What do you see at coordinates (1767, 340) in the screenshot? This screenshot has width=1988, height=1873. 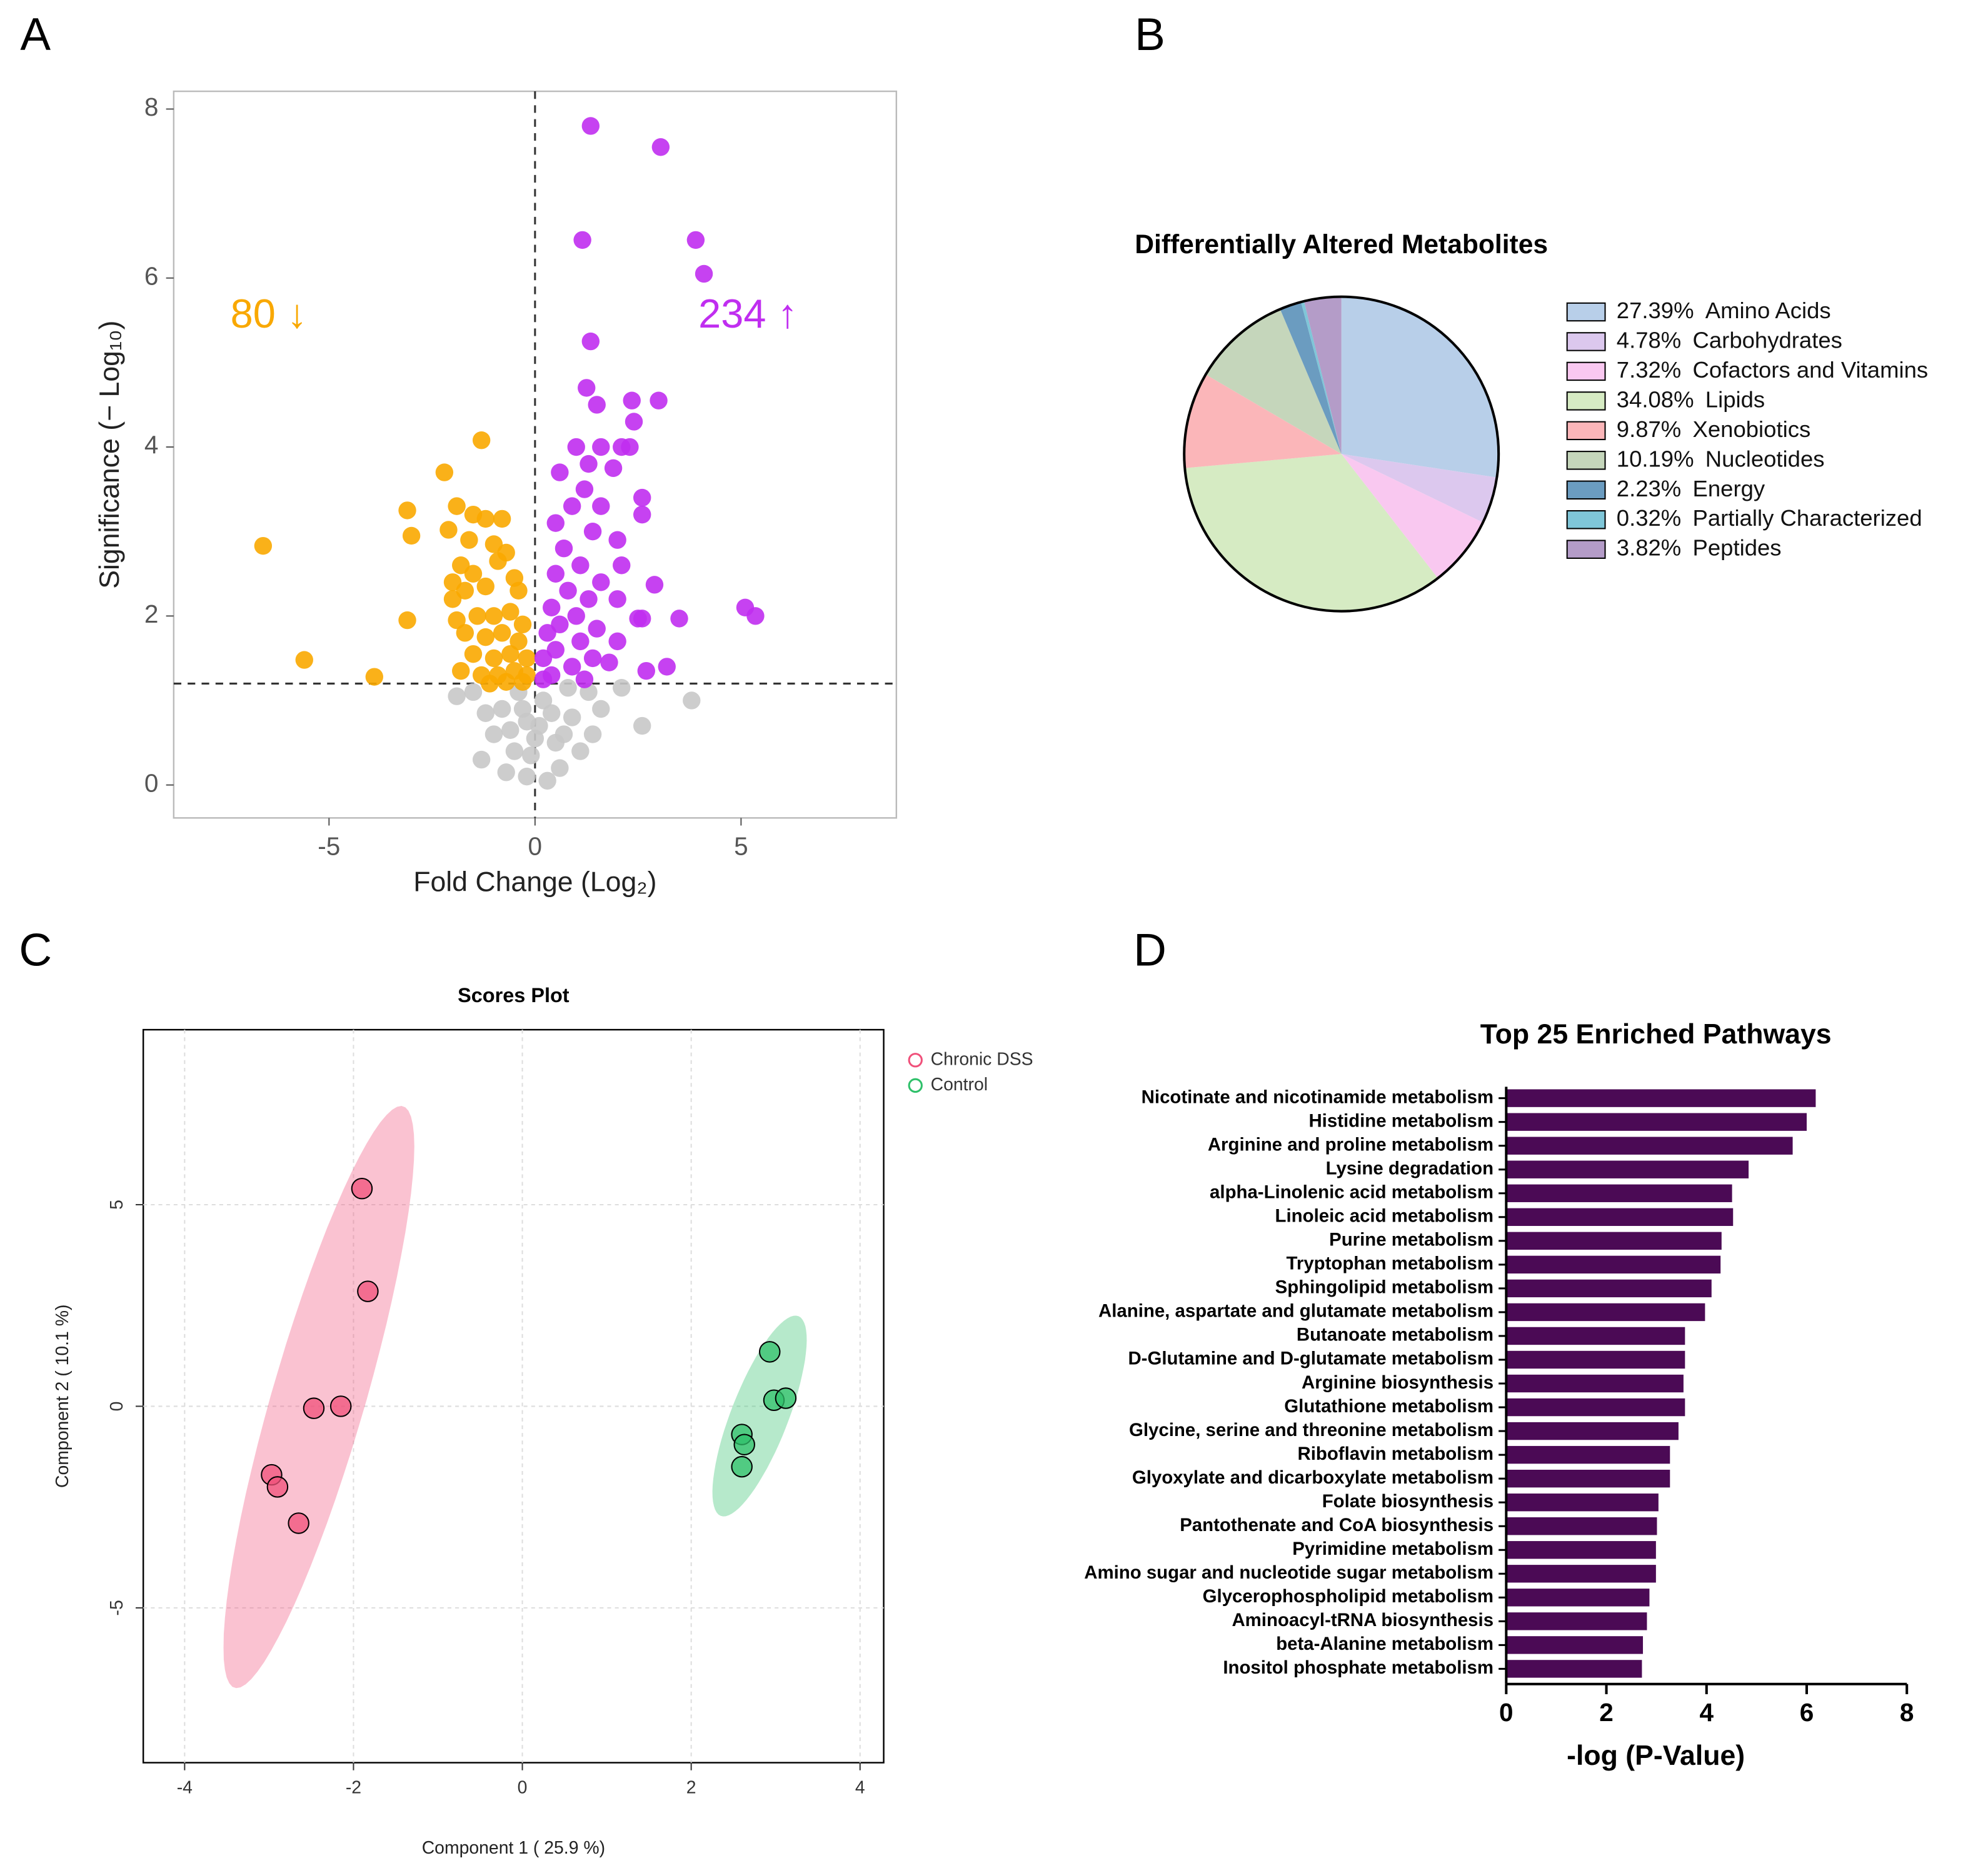 I see `legend-category: Carbohydrates` at bounding box center [1767, 340].